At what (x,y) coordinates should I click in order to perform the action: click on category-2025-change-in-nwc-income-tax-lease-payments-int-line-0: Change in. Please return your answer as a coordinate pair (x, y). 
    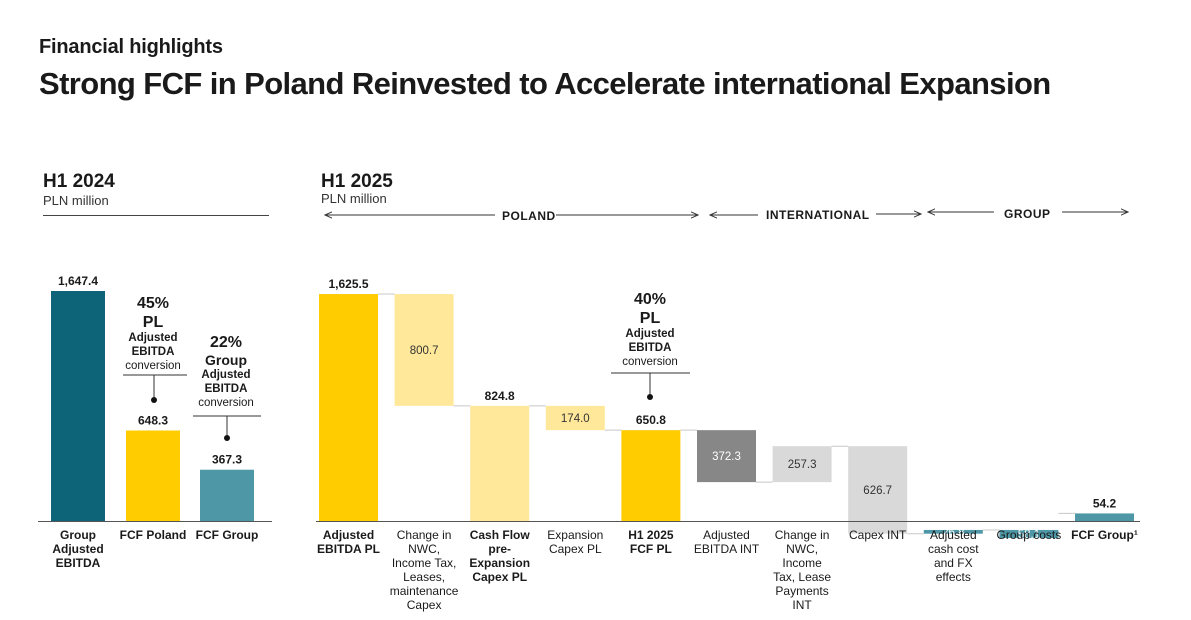
    Looking at the image, I should click on (802, 535).